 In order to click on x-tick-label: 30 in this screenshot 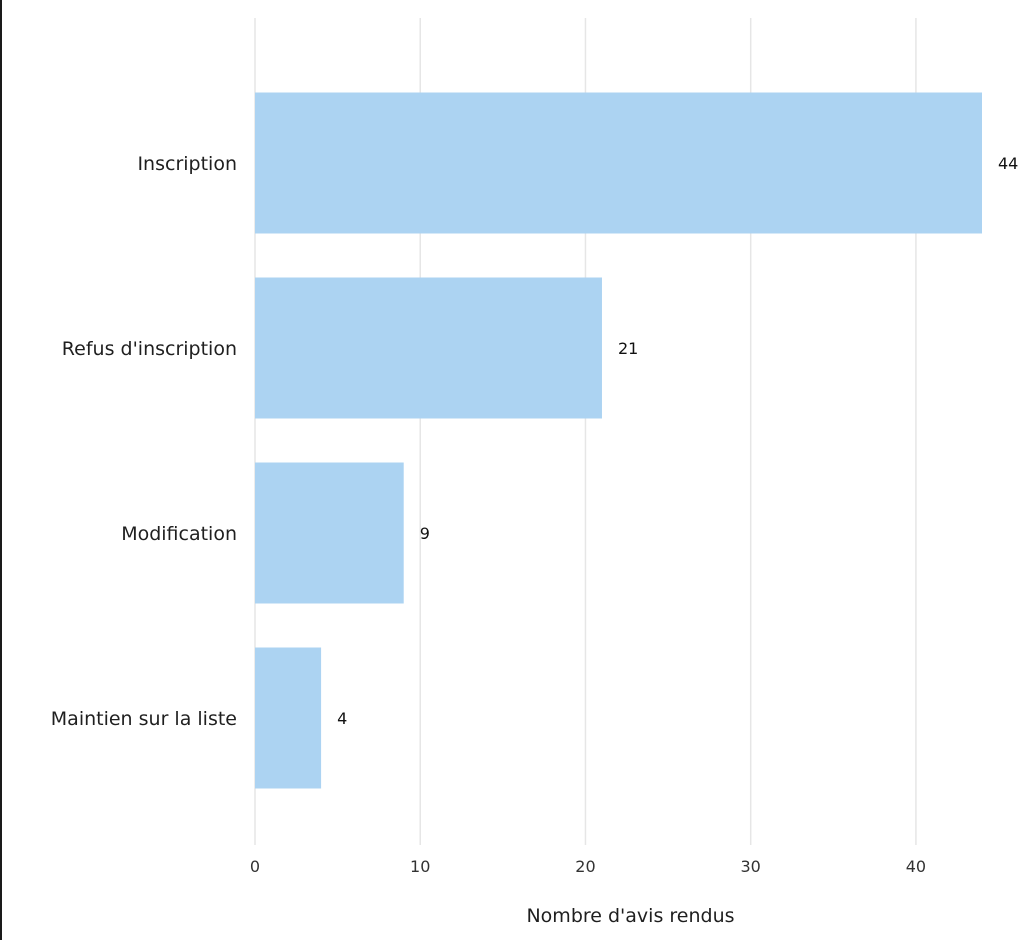, I will do `click(751, 866)`.